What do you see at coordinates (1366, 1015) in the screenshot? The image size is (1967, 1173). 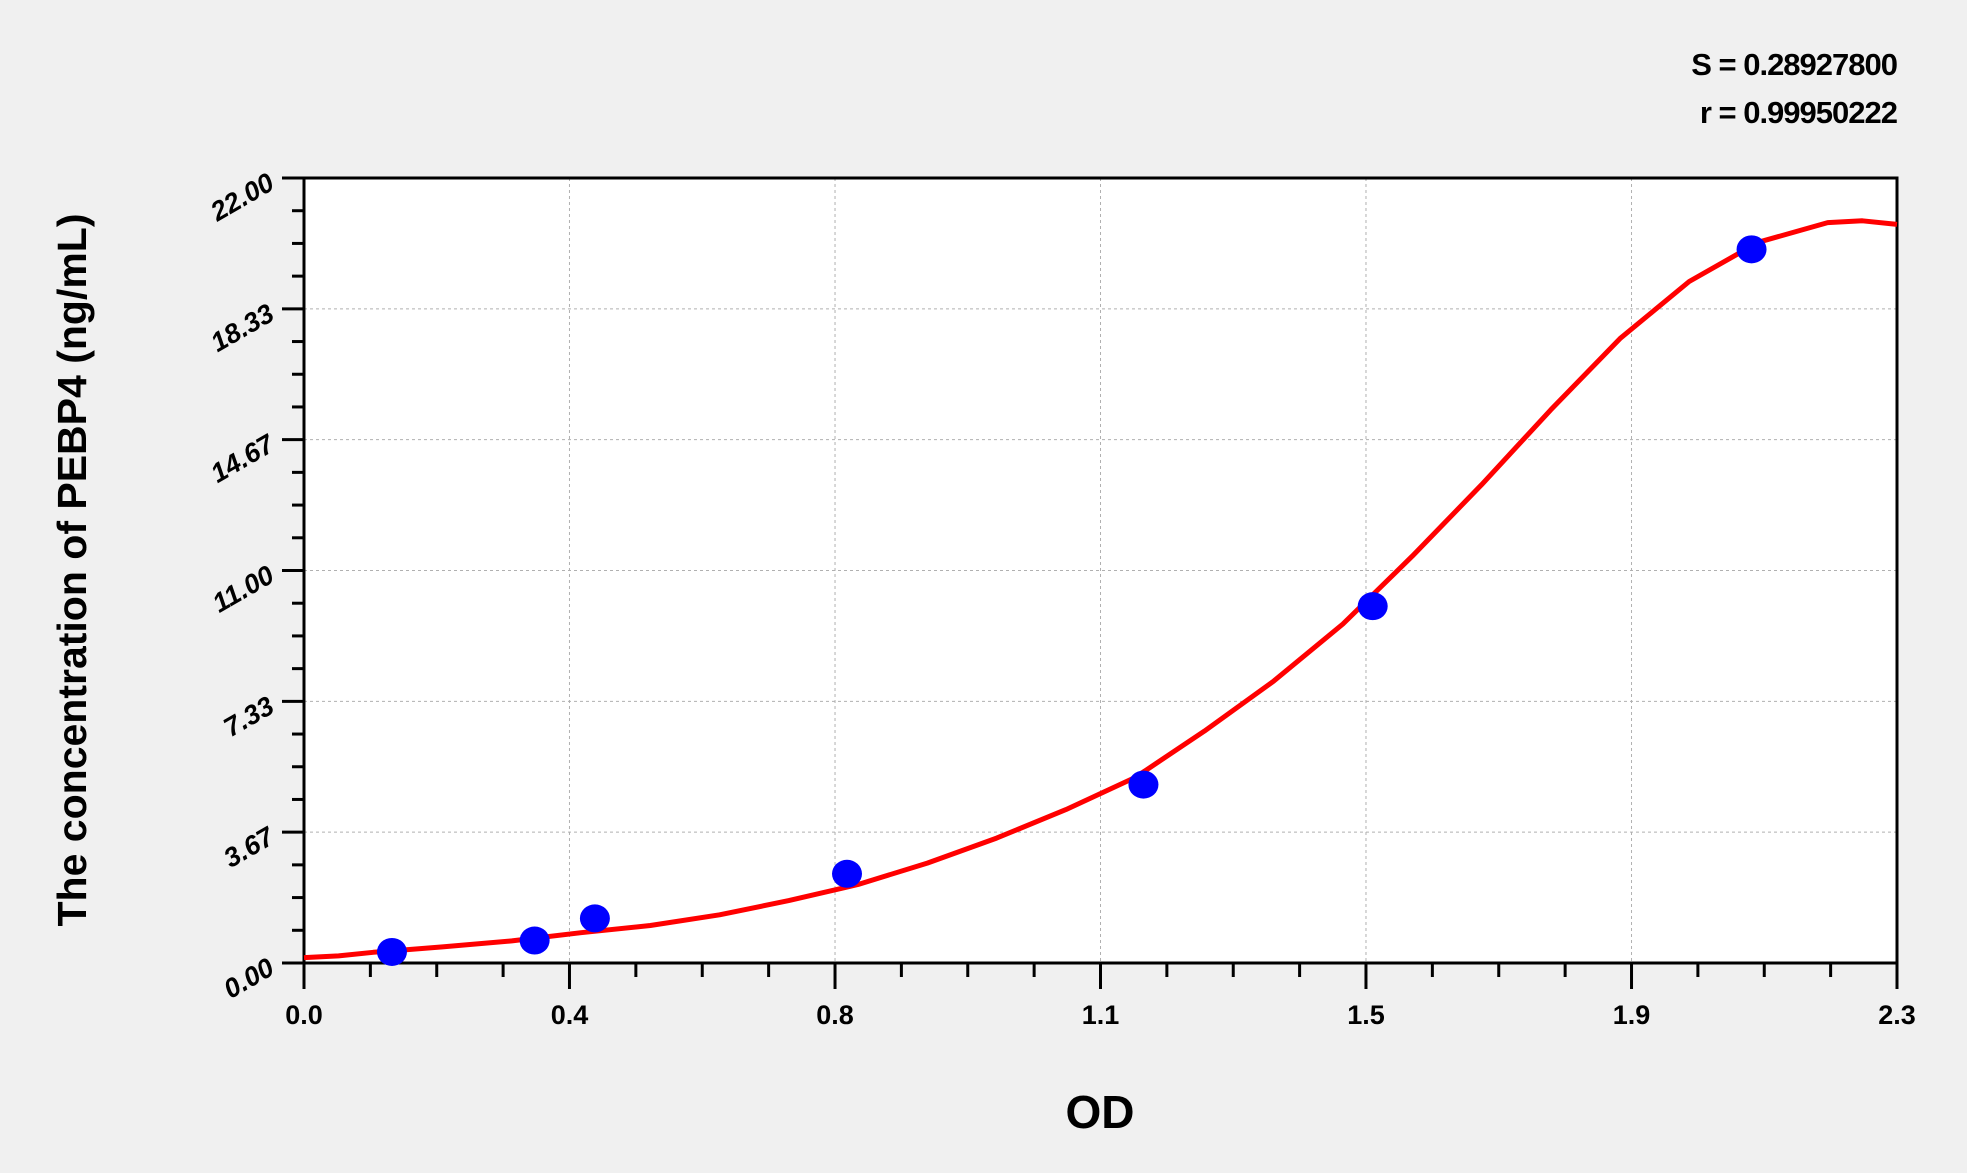 I see `x-tick-label: 1.5` at bounding box center [1366, 1015].